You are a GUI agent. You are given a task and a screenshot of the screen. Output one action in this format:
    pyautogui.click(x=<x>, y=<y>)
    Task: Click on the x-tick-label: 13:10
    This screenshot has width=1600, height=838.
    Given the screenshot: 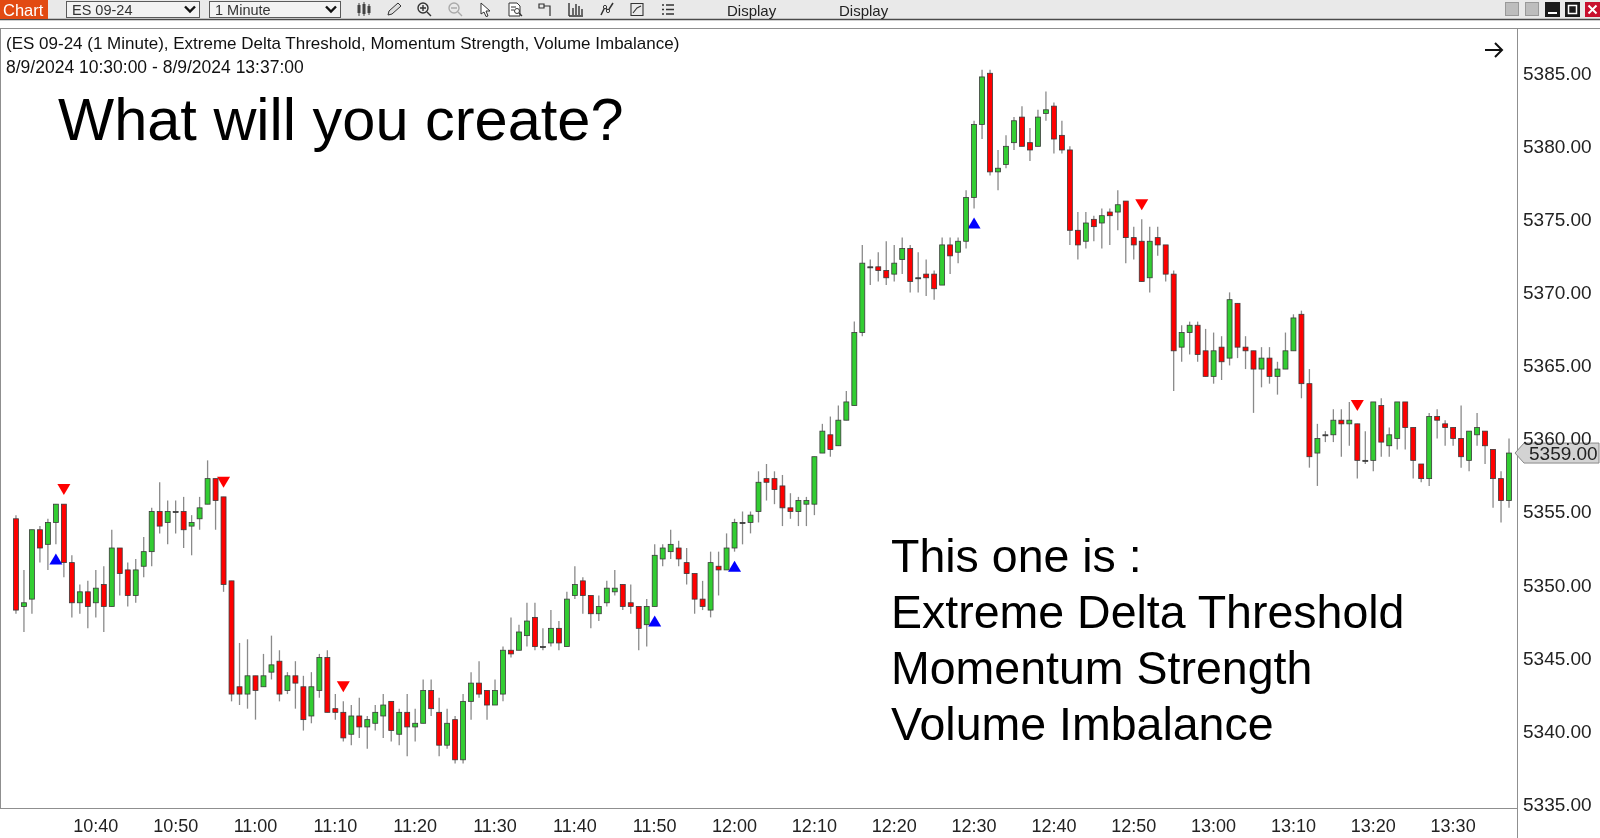 What is the action you would take?
    pyautogui.click(x=1293, y=826)
    